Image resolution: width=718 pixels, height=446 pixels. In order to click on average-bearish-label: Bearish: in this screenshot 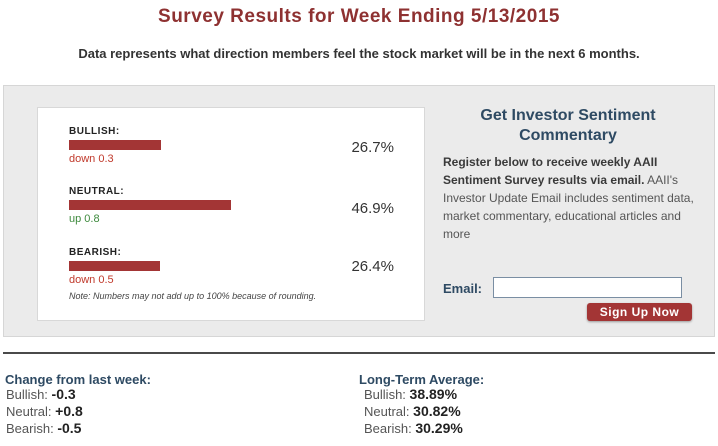, I will do `click(388, 428)`.